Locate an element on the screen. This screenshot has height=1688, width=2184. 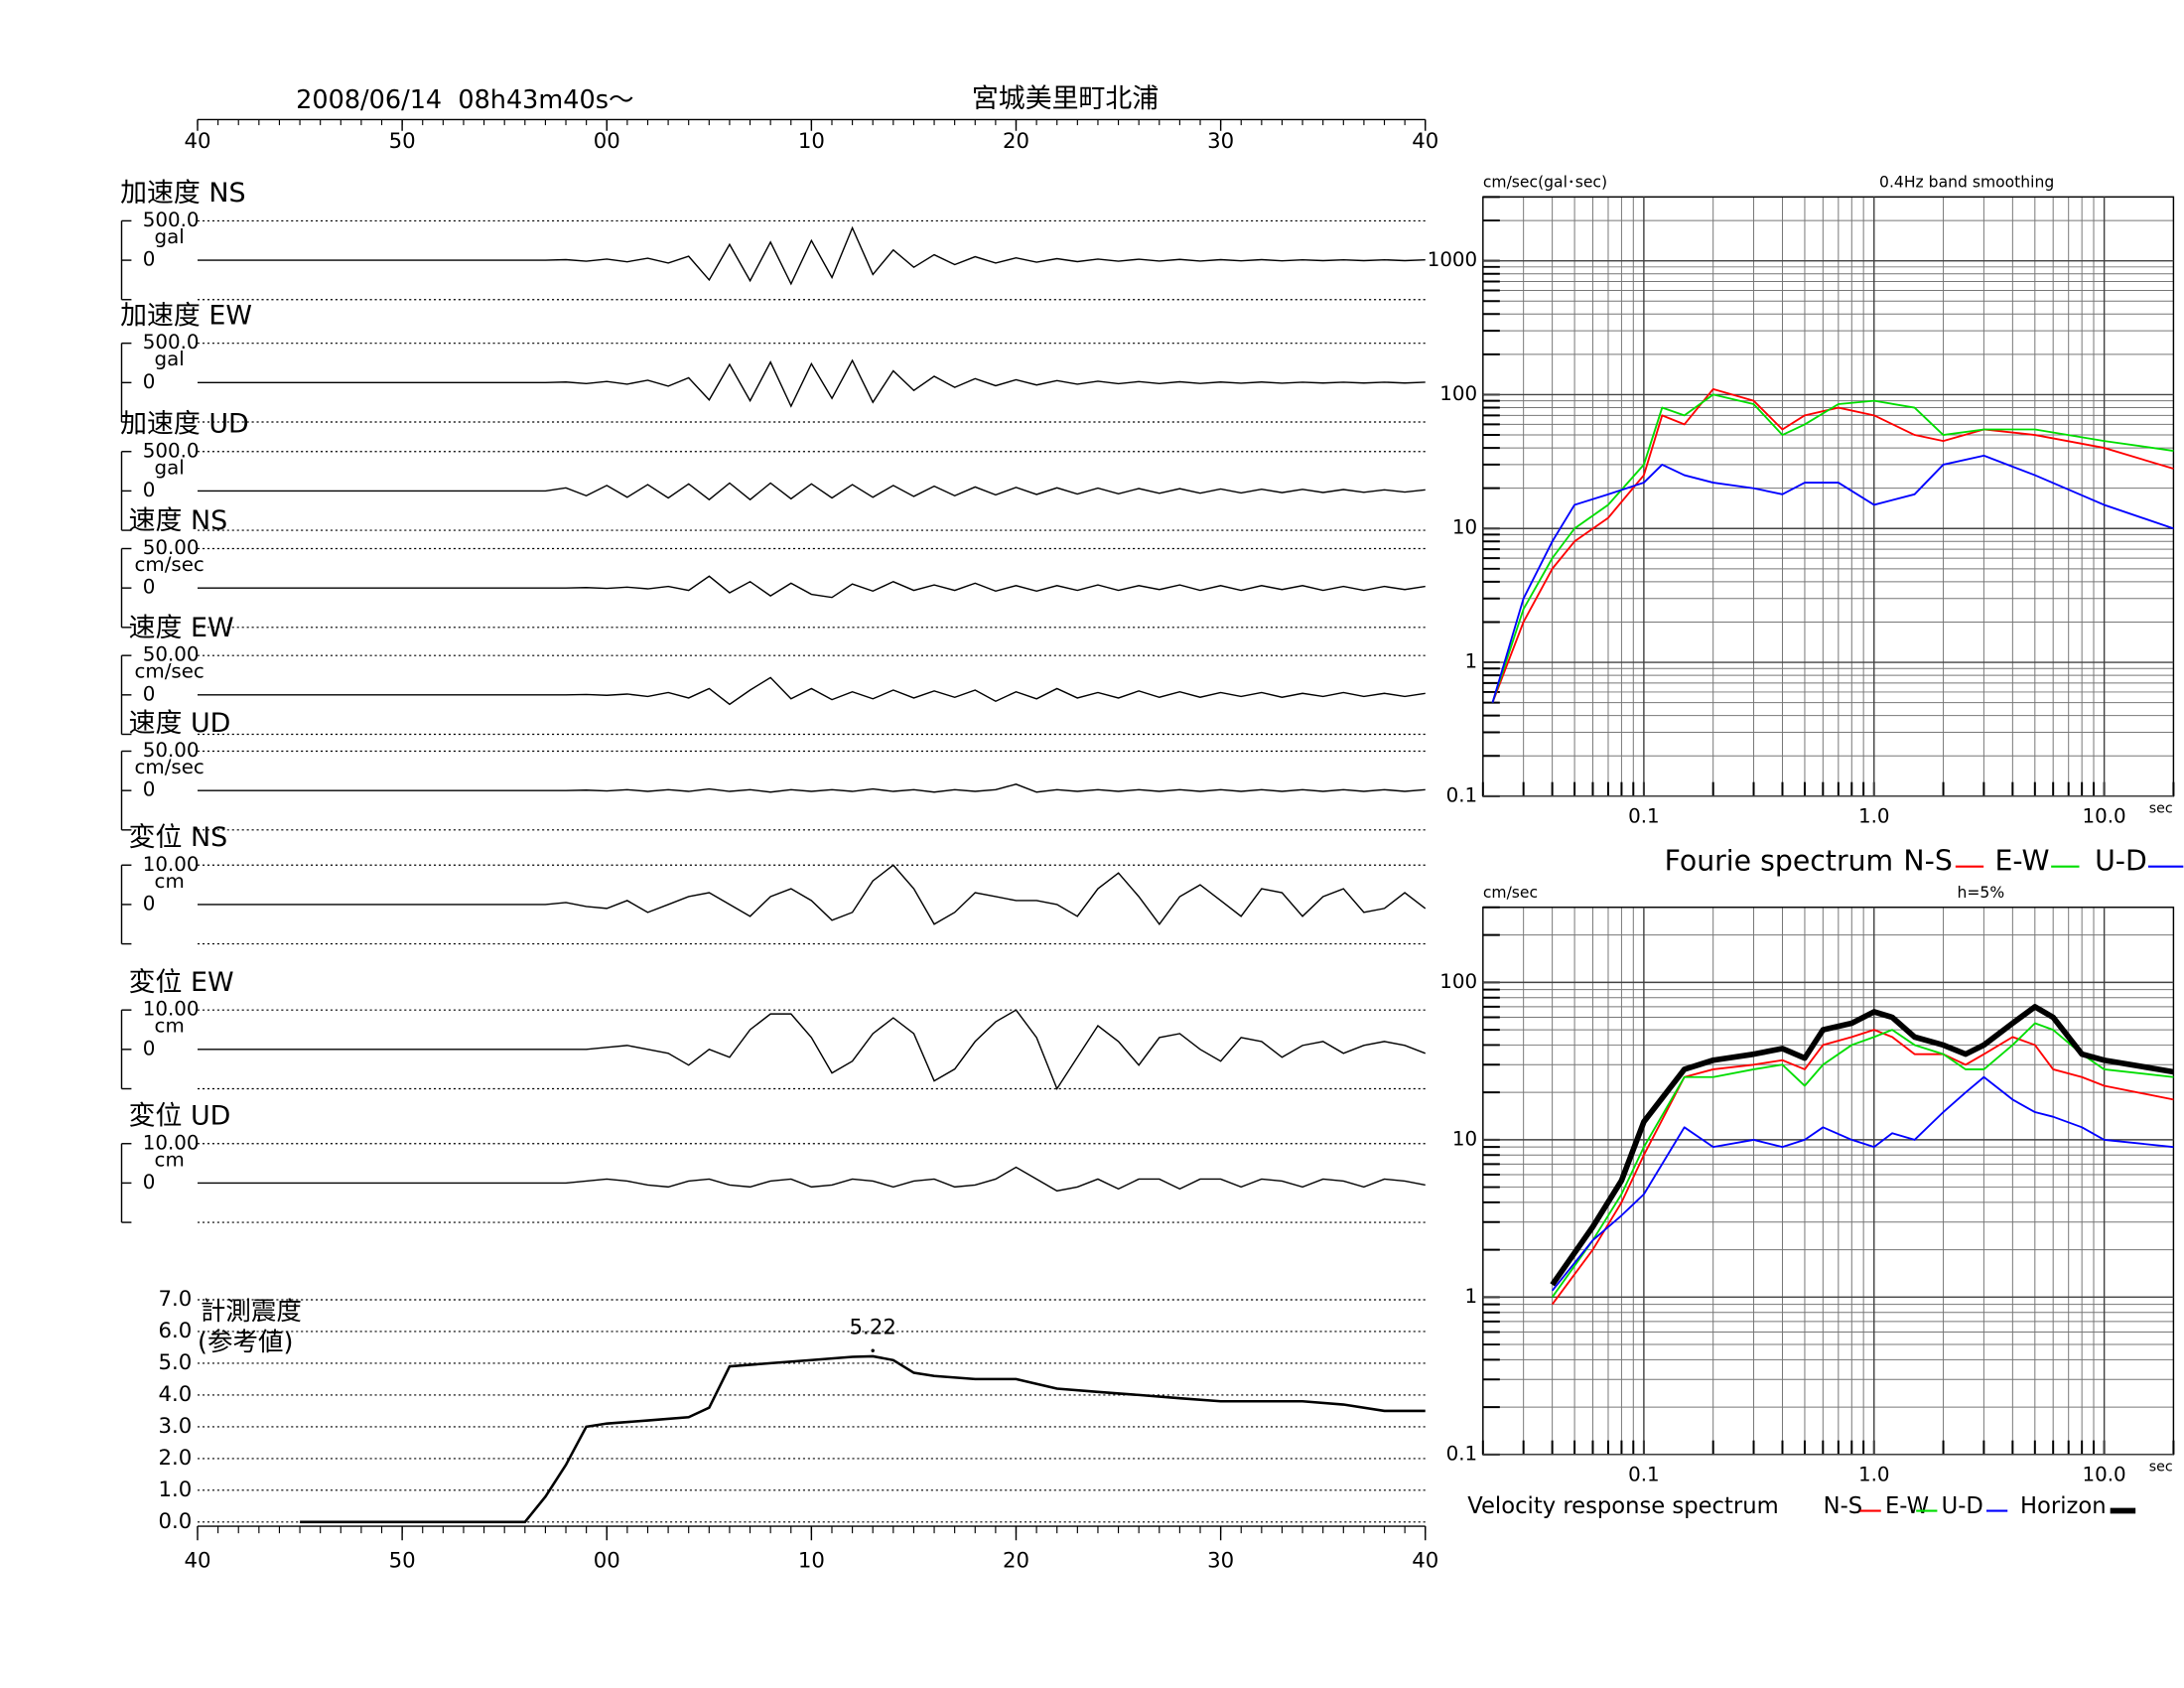
y-unit: cm/sec is located at coordinates (1510, 893).